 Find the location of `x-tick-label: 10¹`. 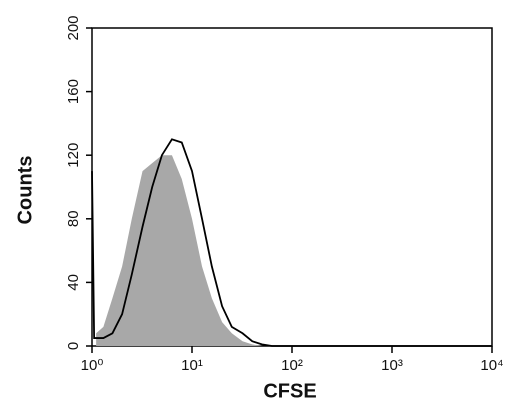

x-tick-label: 10¹ is located at coordinates (192, 365).